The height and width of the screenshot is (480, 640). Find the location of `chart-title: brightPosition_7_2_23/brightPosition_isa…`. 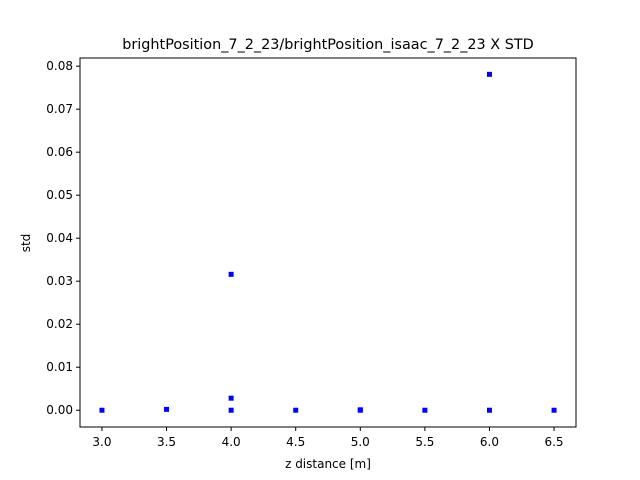

chart-title: brightPosition_7_2_23/brightPosition_isa… is located at coordinates (327, 45).